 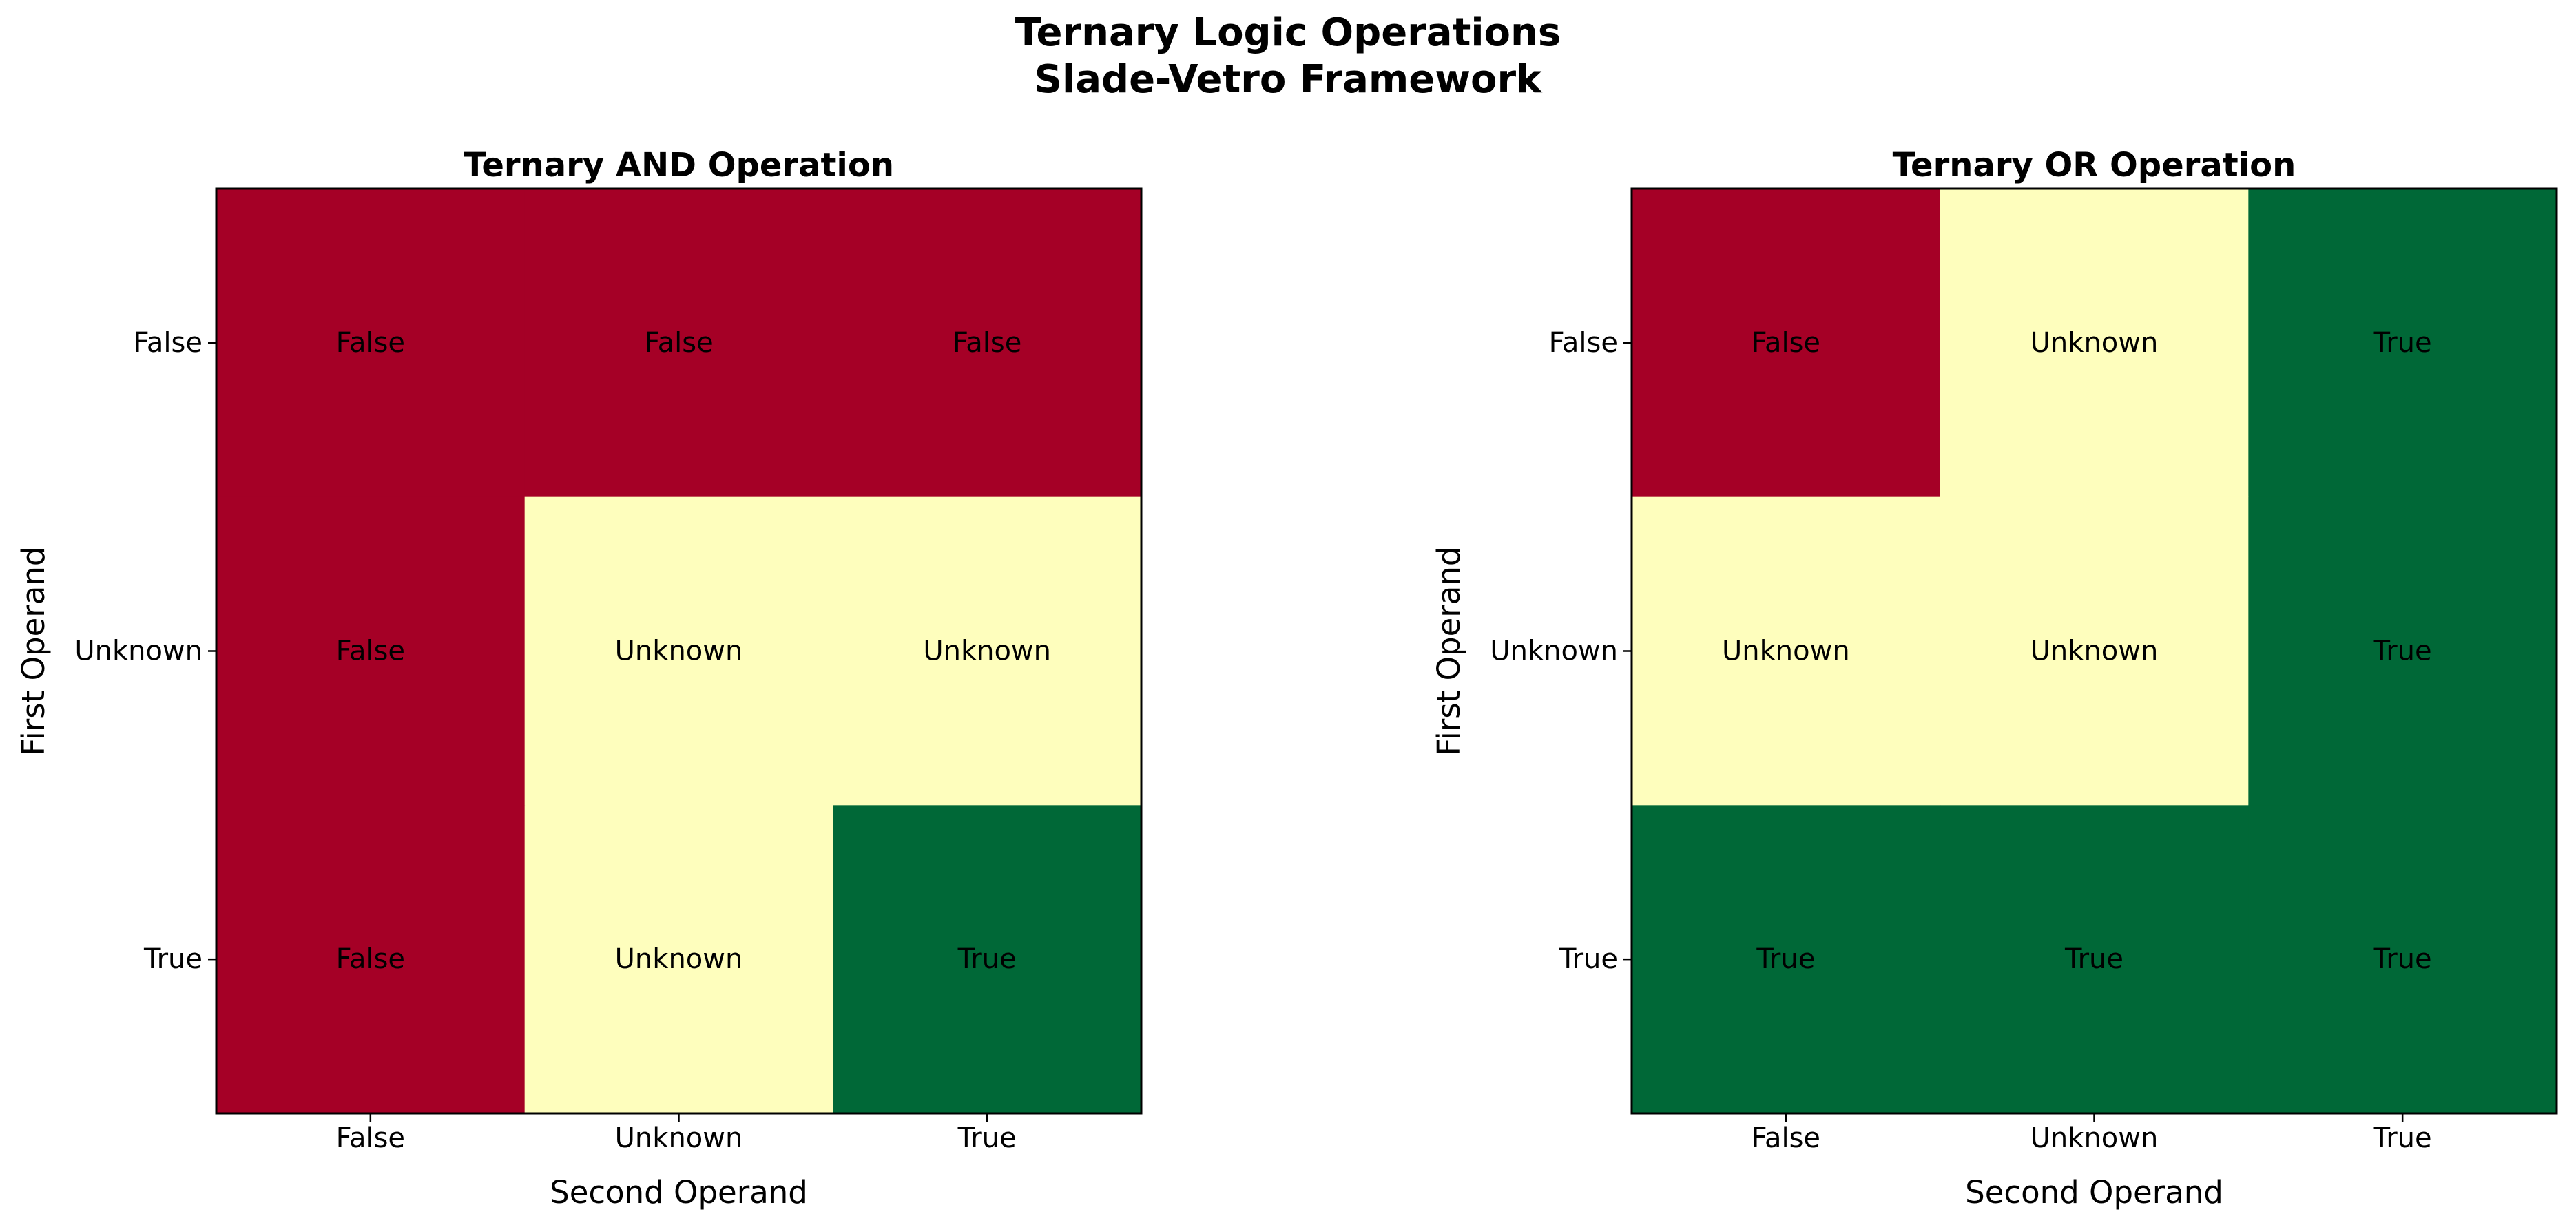 What do you see at coordinates (1288, 79) in the screenshot?
I see `figure-title-line-2: Slade-Vetro Framework` at bounding box center [1288, 79].